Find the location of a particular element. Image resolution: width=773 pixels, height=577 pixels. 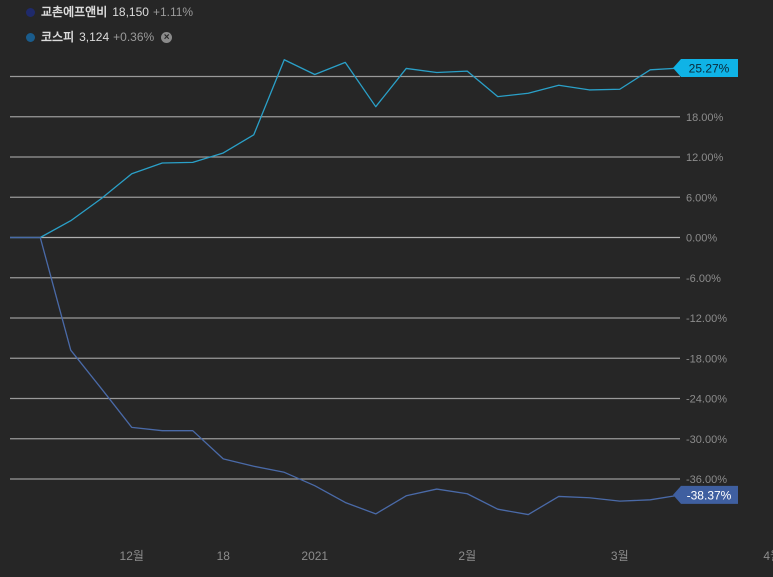

x-tick-label: 2월 is located at coordinates (467, 556).